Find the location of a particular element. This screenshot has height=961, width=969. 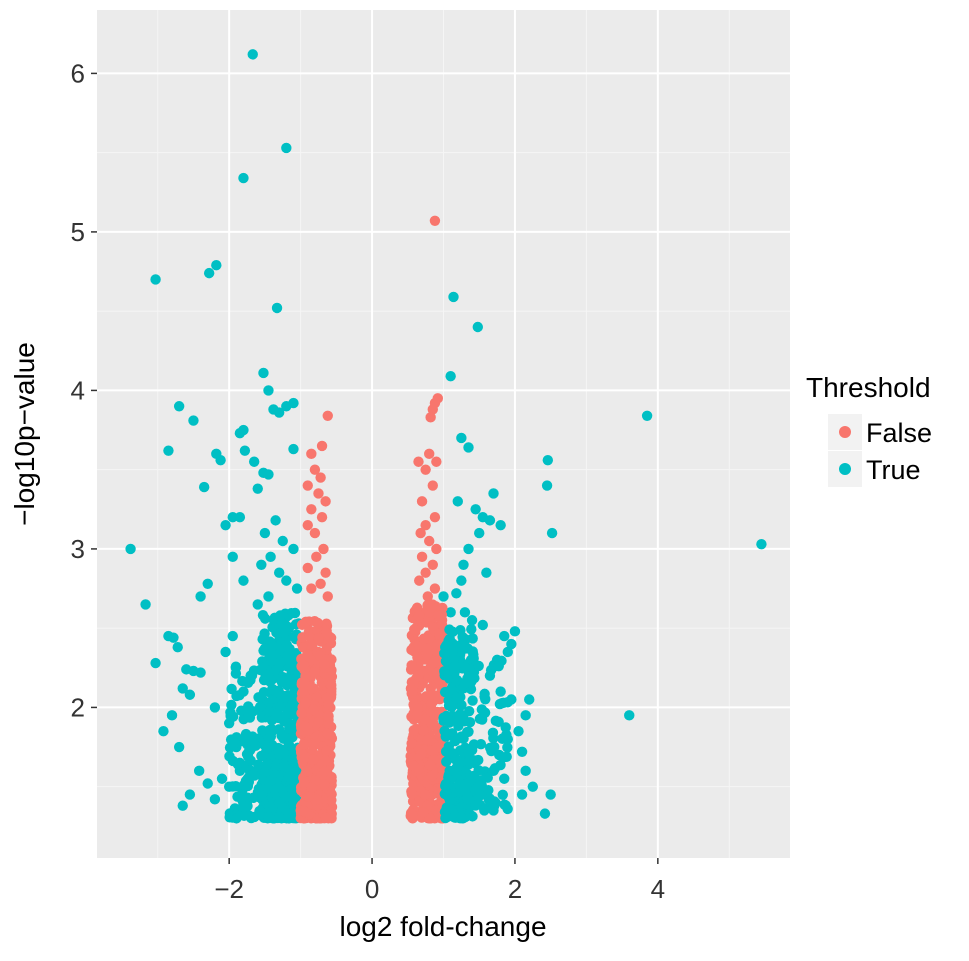

legend-title: Threshold is located at coordinates (868, 387).